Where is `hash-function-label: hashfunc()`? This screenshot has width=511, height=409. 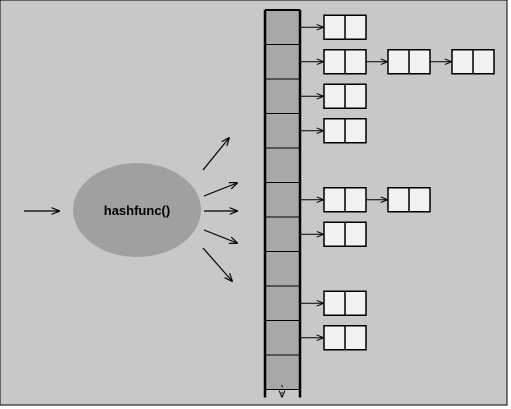
hash-function-label: hashfunc() is located at coordinates (137, 210).